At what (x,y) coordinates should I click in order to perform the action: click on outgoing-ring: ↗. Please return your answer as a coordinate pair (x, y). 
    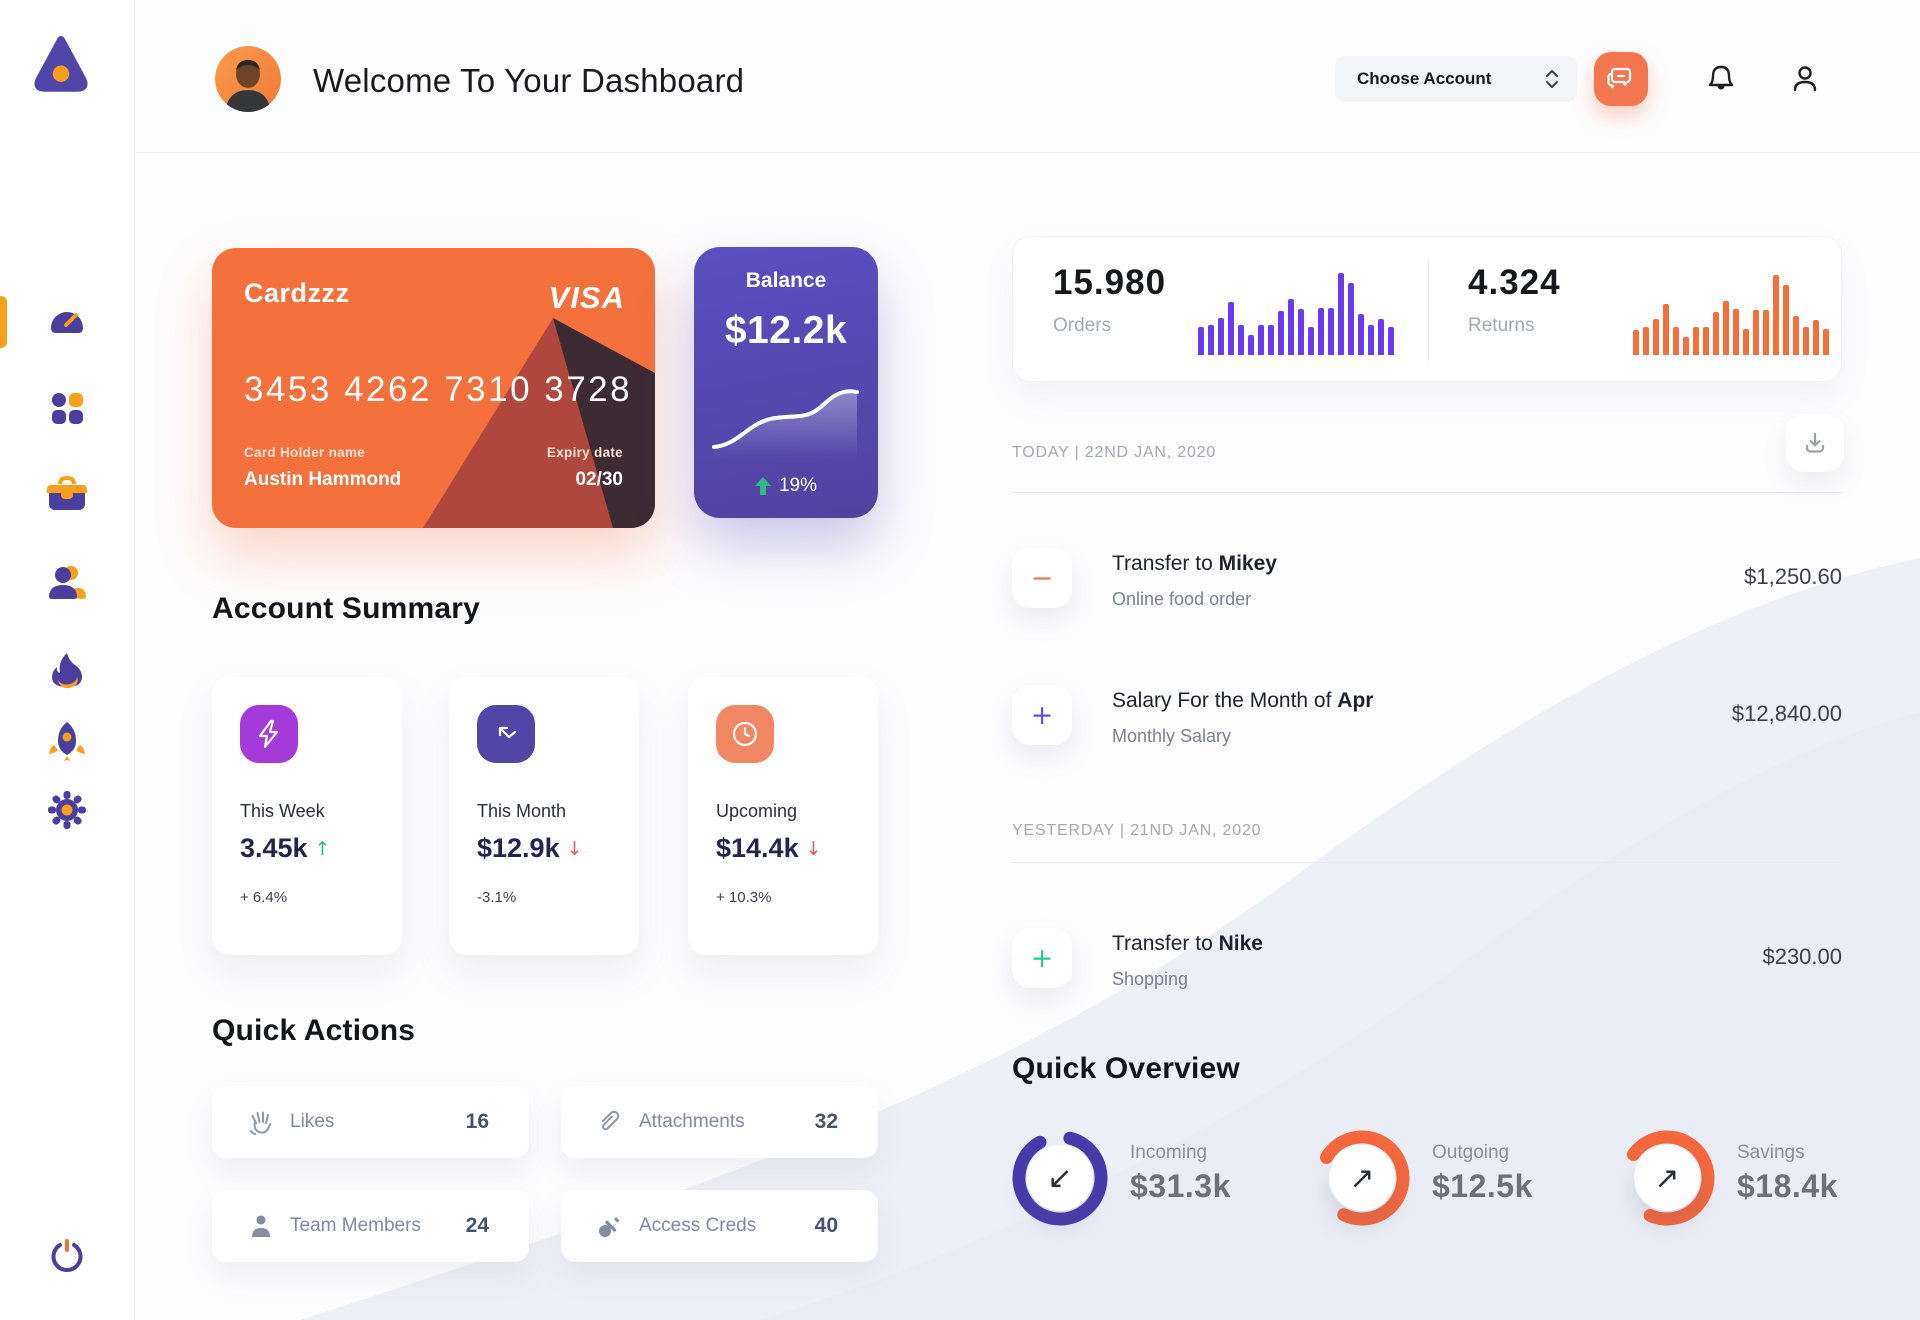
    Looking at the image, I should click on (1362, 1178).